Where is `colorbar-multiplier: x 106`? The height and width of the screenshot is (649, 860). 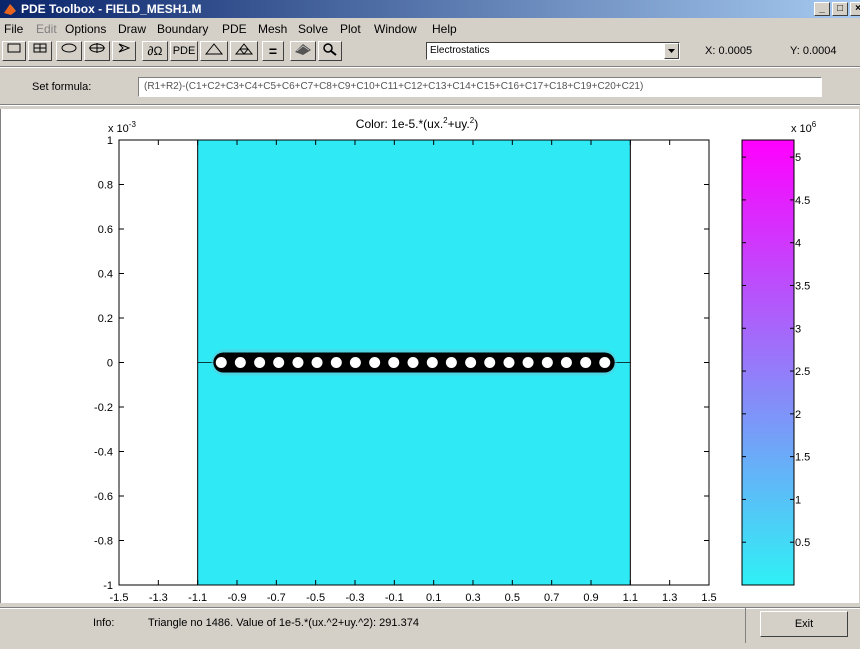
colorbar-multiplier: x 106 is located at coordinates (804, 127).